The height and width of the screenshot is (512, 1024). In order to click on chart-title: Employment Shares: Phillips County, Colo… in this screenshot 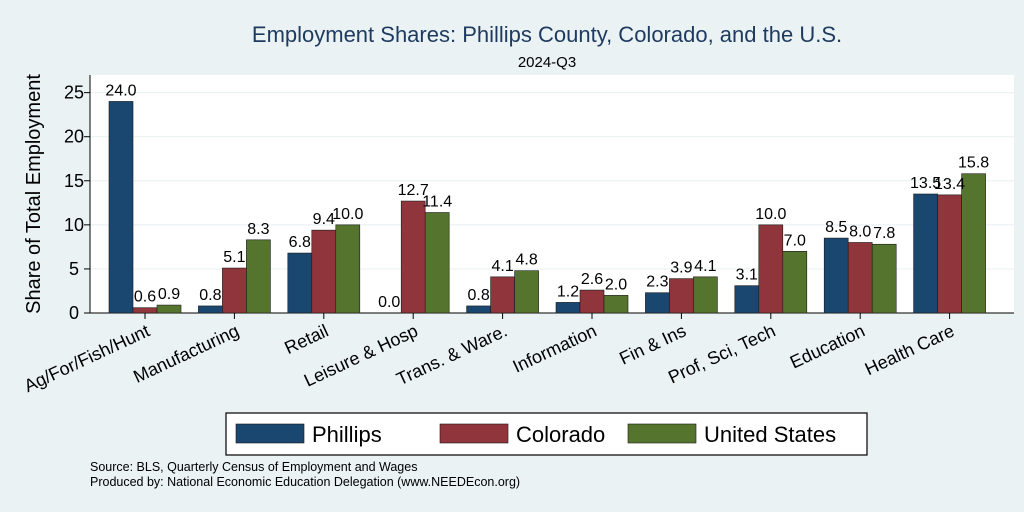, I will do `click(547, 34)`.